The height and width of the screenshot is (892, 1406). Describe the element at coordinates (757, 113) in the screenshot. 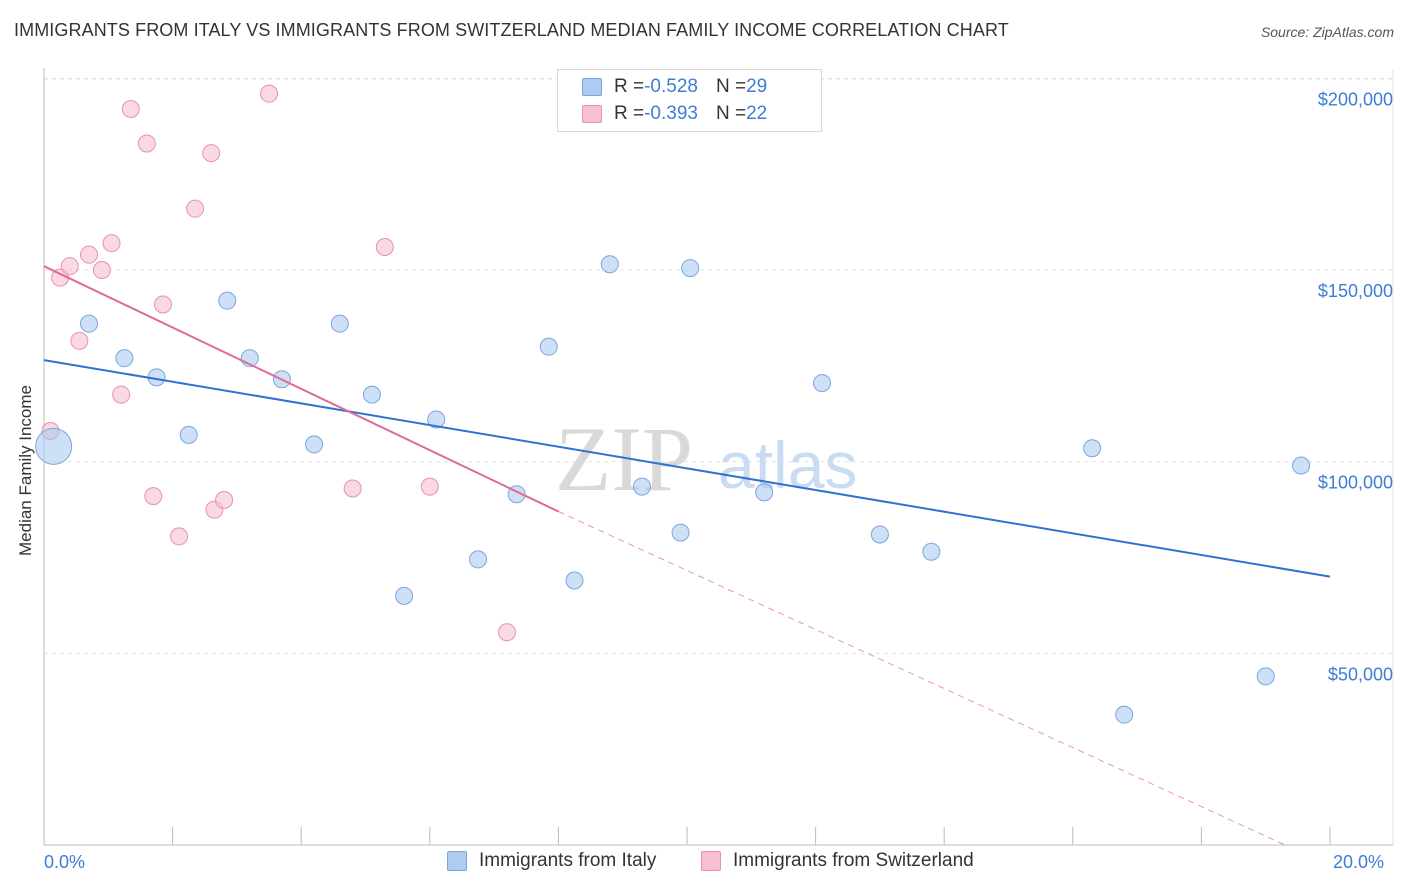

I see `n-value: 22` at that location.